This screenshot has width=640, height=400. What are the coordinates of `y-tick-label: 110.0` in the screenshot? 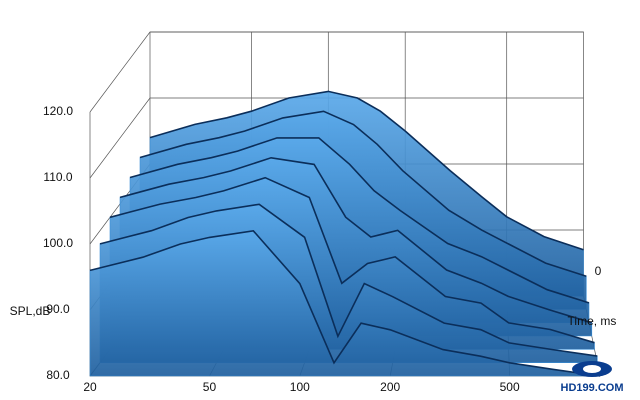 It's located at (57, 177).